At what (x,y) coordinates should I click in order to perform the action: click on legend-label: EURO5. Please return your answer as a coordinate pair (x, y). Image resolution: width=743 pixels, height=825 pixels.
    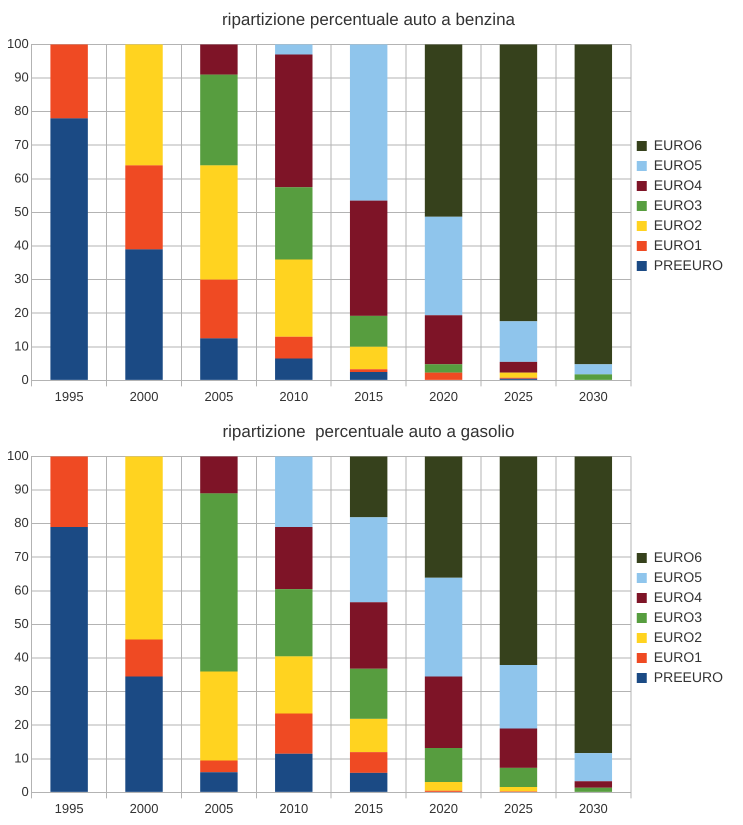
    Looking at the image, I should click on (678, 164).